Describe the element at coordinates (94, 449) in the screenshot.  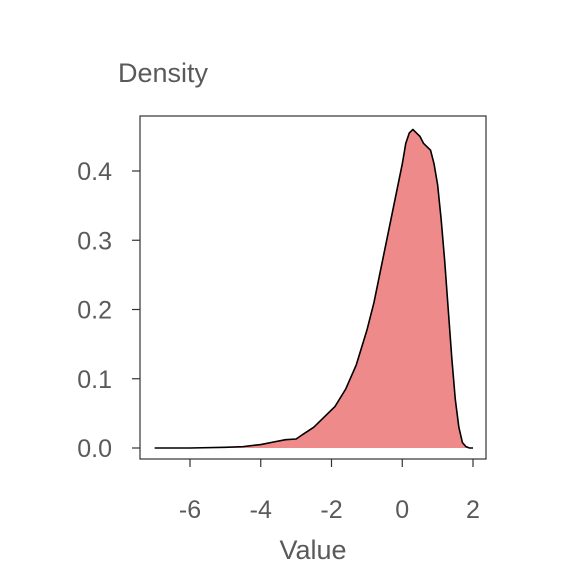
I see `y-tick-label: 0.0` at that location.